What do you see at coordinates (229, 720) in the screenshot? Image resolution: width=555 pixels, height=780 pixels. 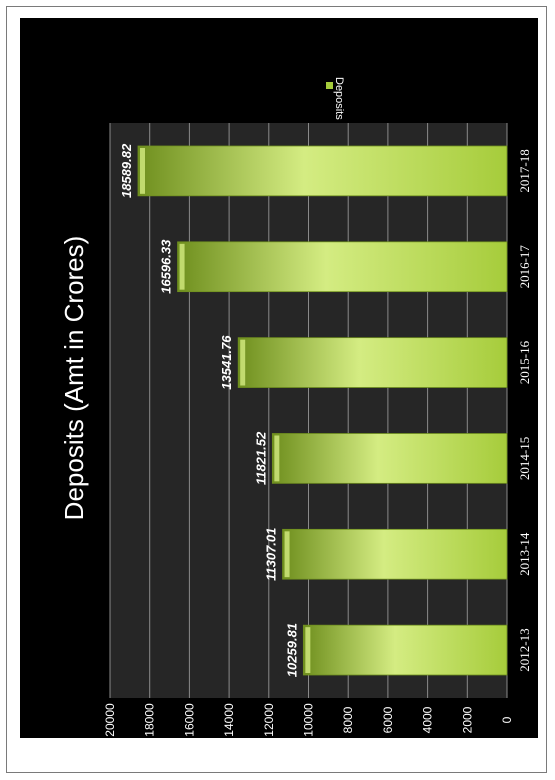 I see `y-tick-label: 14000` at bounding box center [229, 720].